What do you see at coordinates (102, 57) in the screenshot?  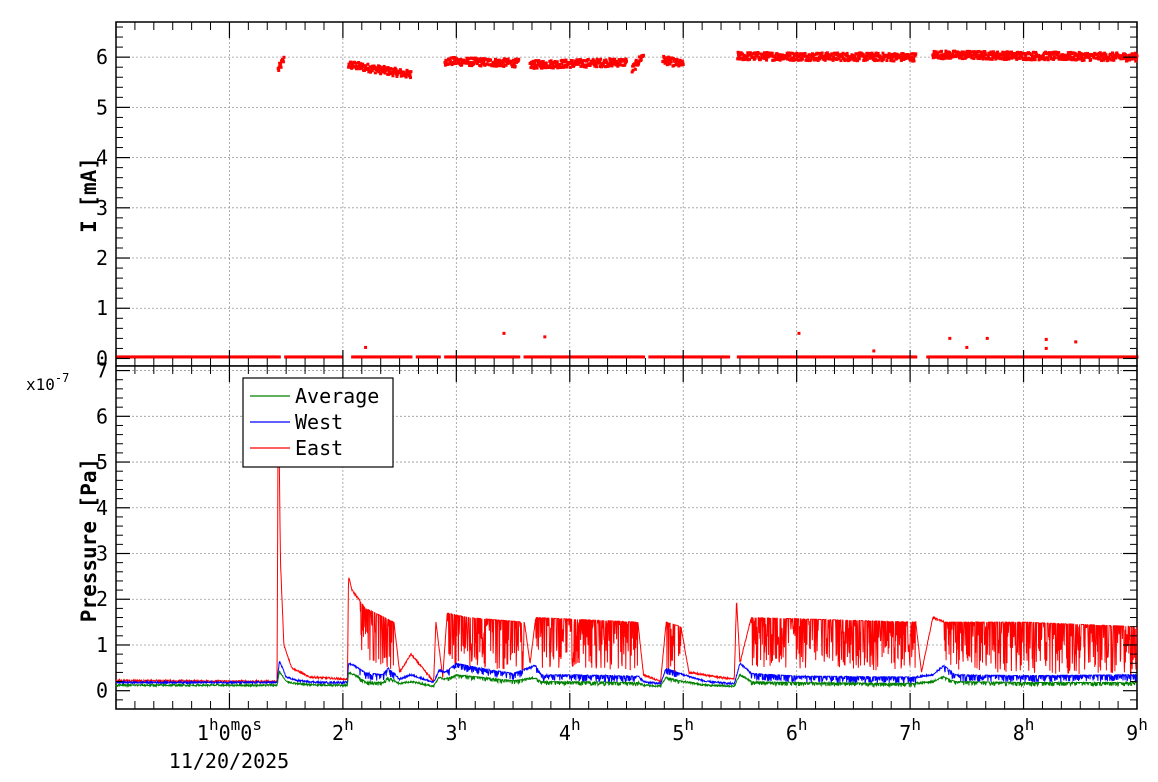 I see `current-ytick-label: 6` at bounding box center [102, 57].